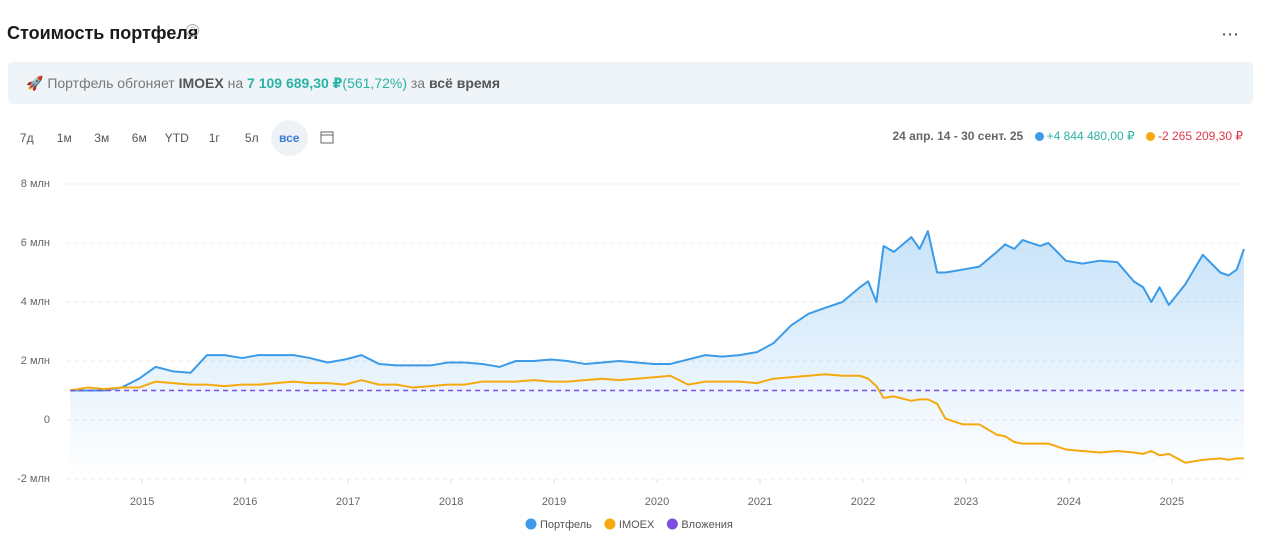 The width and height of the screenshot is (1276, 545). Describe the element at coordinates (566, 525) in the screenshot. I see `legend-label: Портфель` at that location.